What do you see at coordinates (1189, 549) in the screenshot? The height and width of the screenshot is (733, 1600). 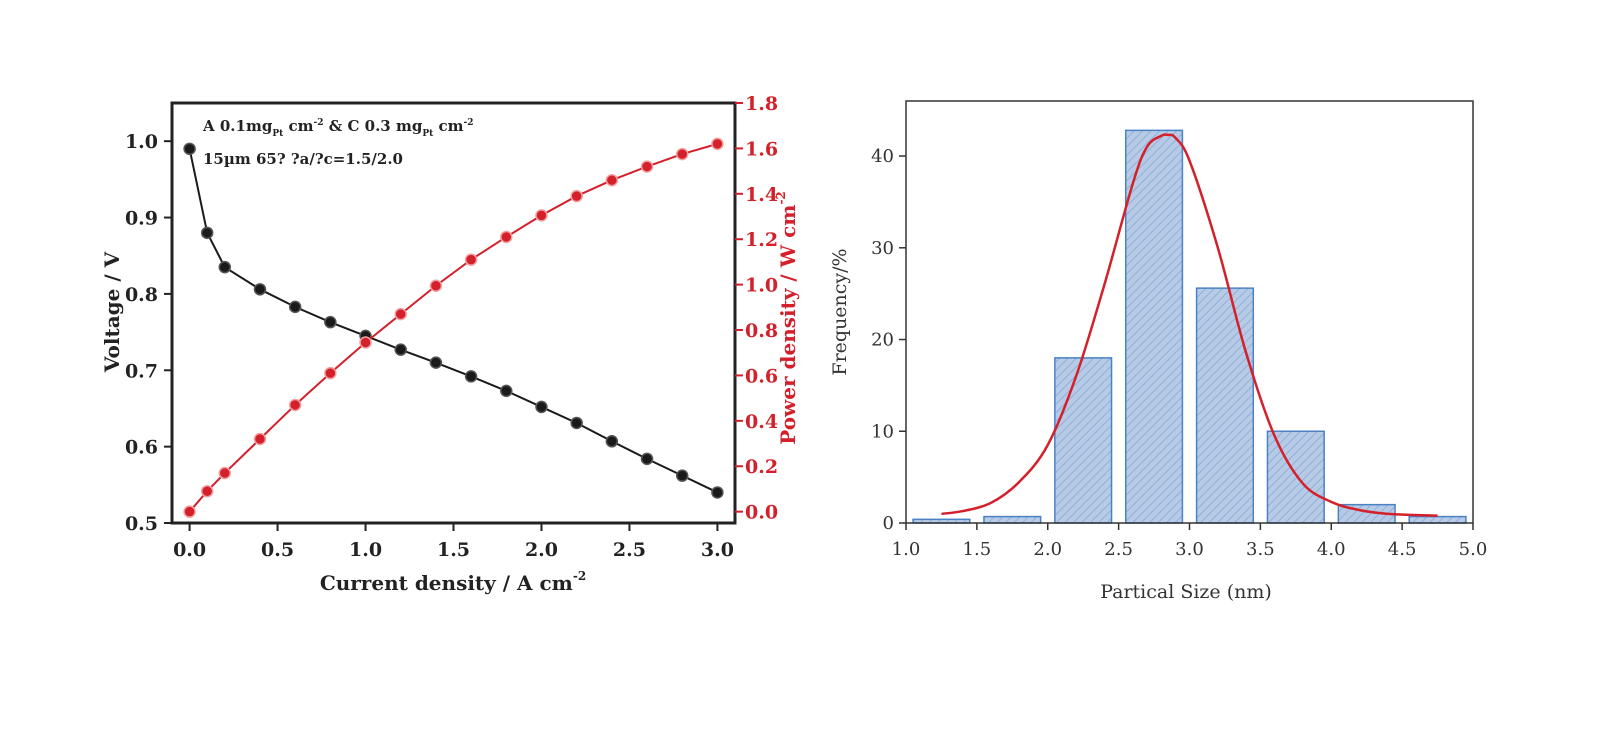 I see `histogram-x-tick-label: 3.0` at bounding box center [1189, 549].